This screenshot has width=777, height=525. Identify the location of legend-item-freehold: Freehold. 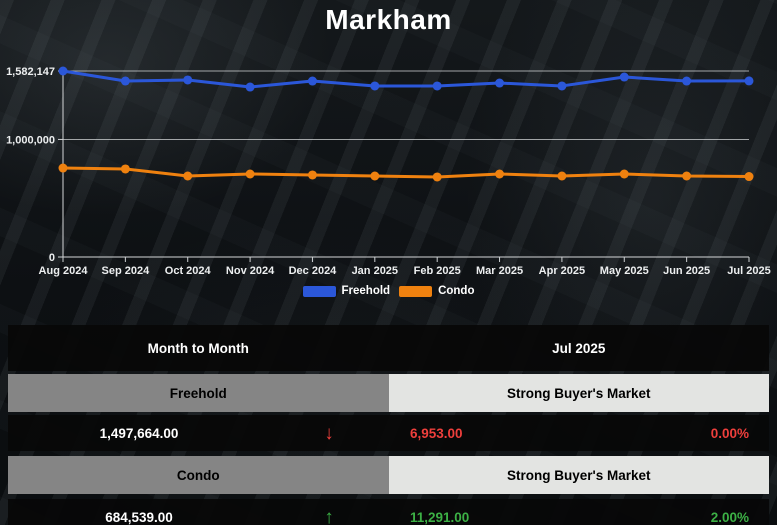
(346, 291).